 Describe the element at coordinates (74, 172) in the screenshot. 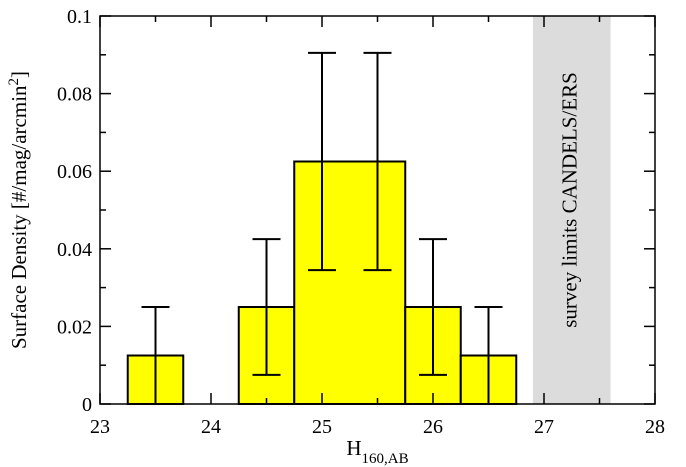

I see `y-tick-label: 0.06` at that location.